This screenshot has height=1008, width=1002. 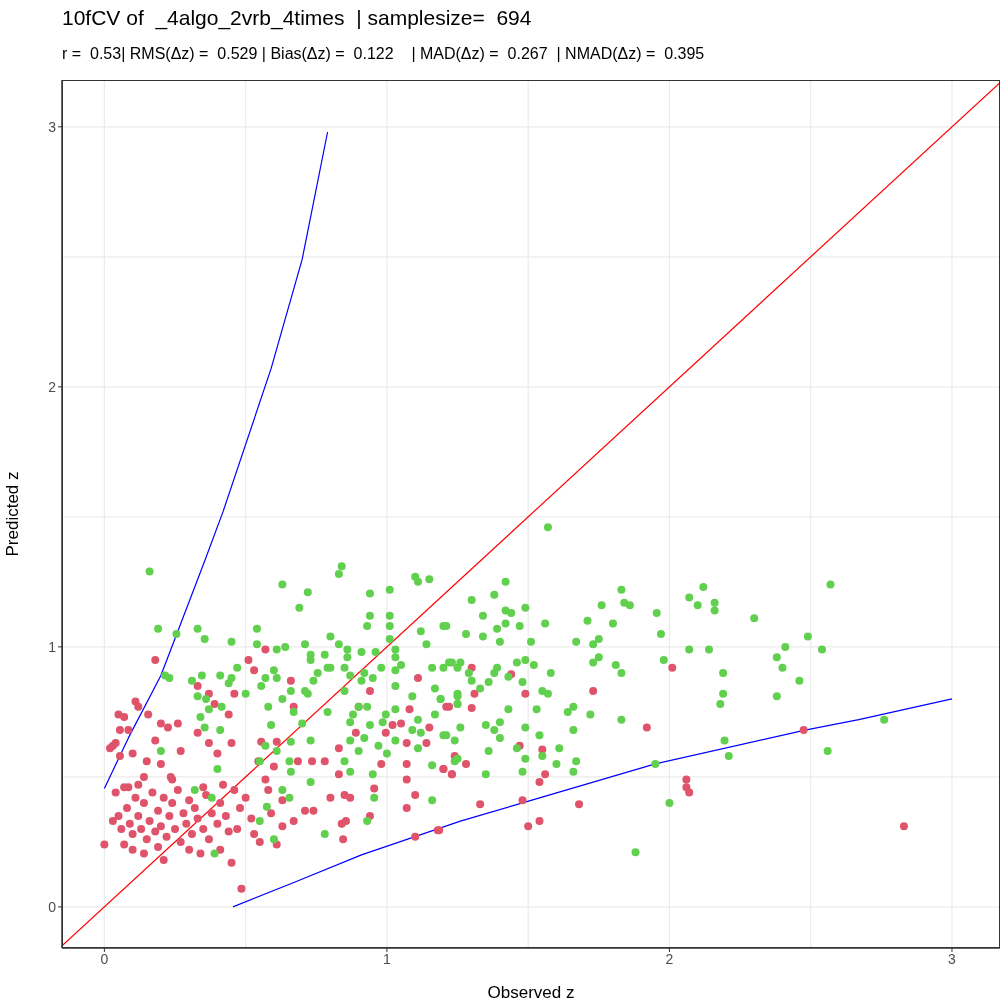 What do you see at coordinates (387, 958) in the screenshot?
I see `x-tick-label: 1` at bounding box center [387, 958].